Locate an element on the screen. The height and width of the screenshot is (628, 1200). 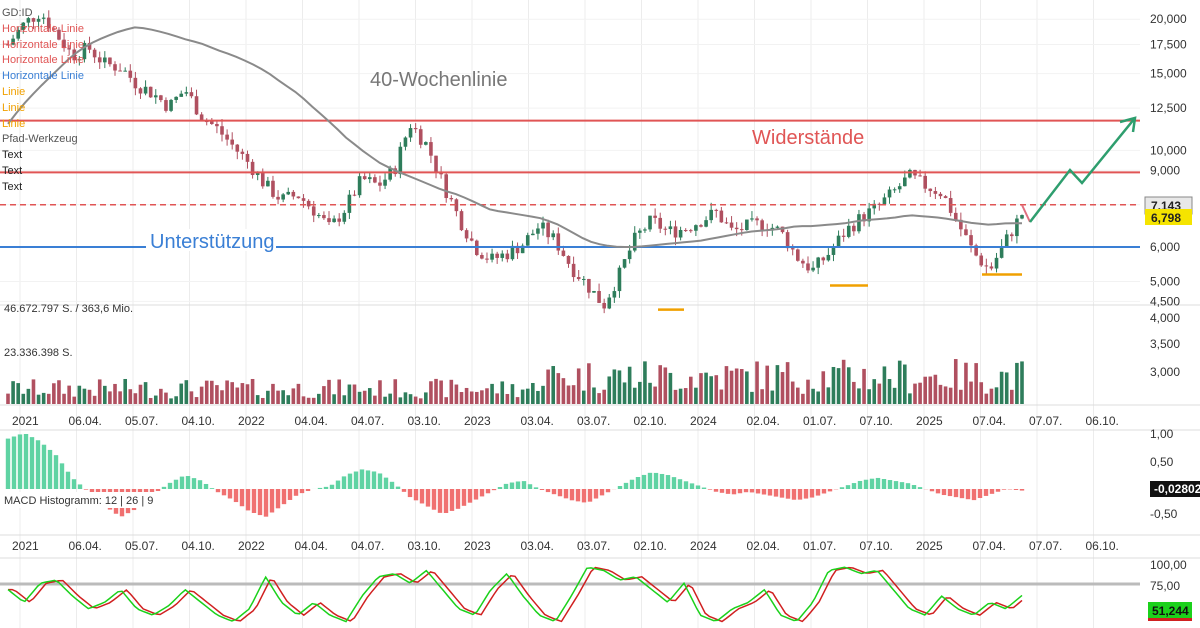
x-label: 2022 is located at coordinates (251, 421).